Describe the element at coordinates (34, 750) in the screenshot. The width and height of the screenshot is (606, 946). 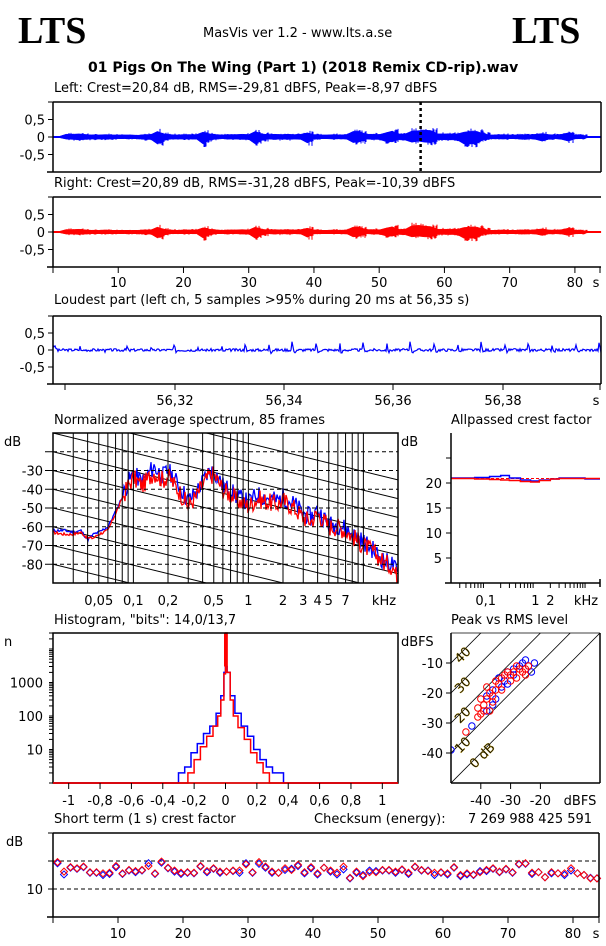
I see `histogram-ytick-label: 10` at that location.